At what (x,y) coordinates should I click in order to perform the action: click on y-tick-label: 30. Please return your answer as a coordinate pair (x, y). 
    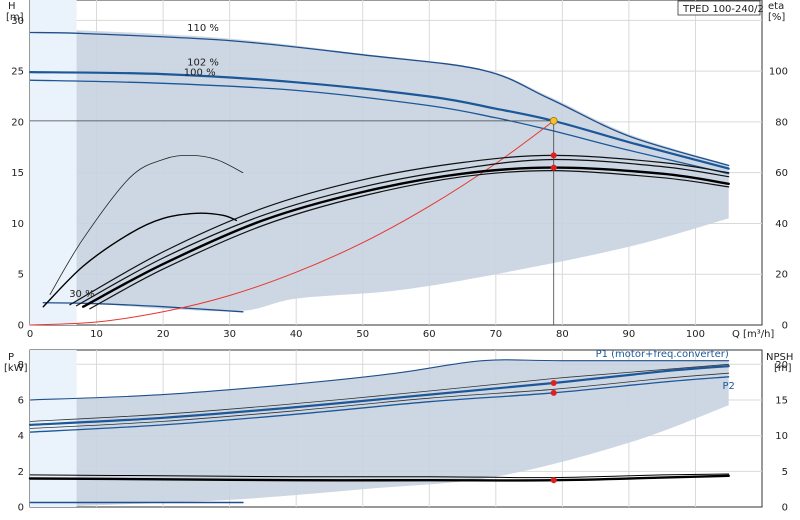
    Looking at the image, I should click on (17, 21).